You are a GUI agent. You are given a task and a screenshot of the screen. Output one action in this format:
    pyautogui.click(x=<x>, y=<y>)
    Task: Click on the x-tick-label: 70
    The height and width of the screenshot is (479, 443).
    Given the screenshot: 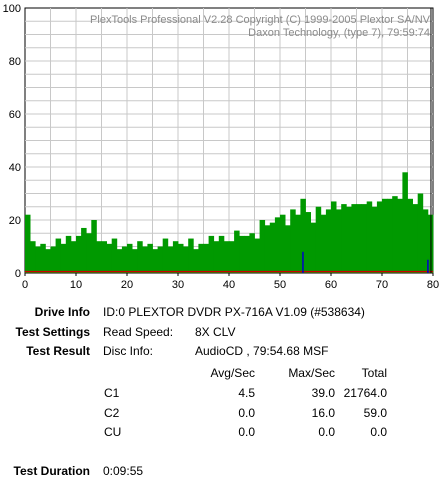 What is the action you would take?
    pyautogui.click(x=382, y=285)
    